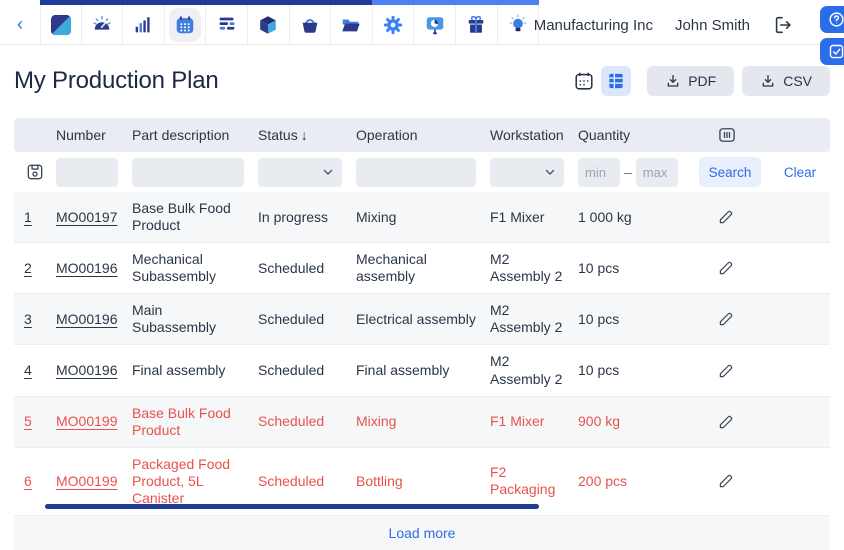 This screenshot has width=844, height=550. I want to click on header-workstation: Workstation, so click(534, 135).